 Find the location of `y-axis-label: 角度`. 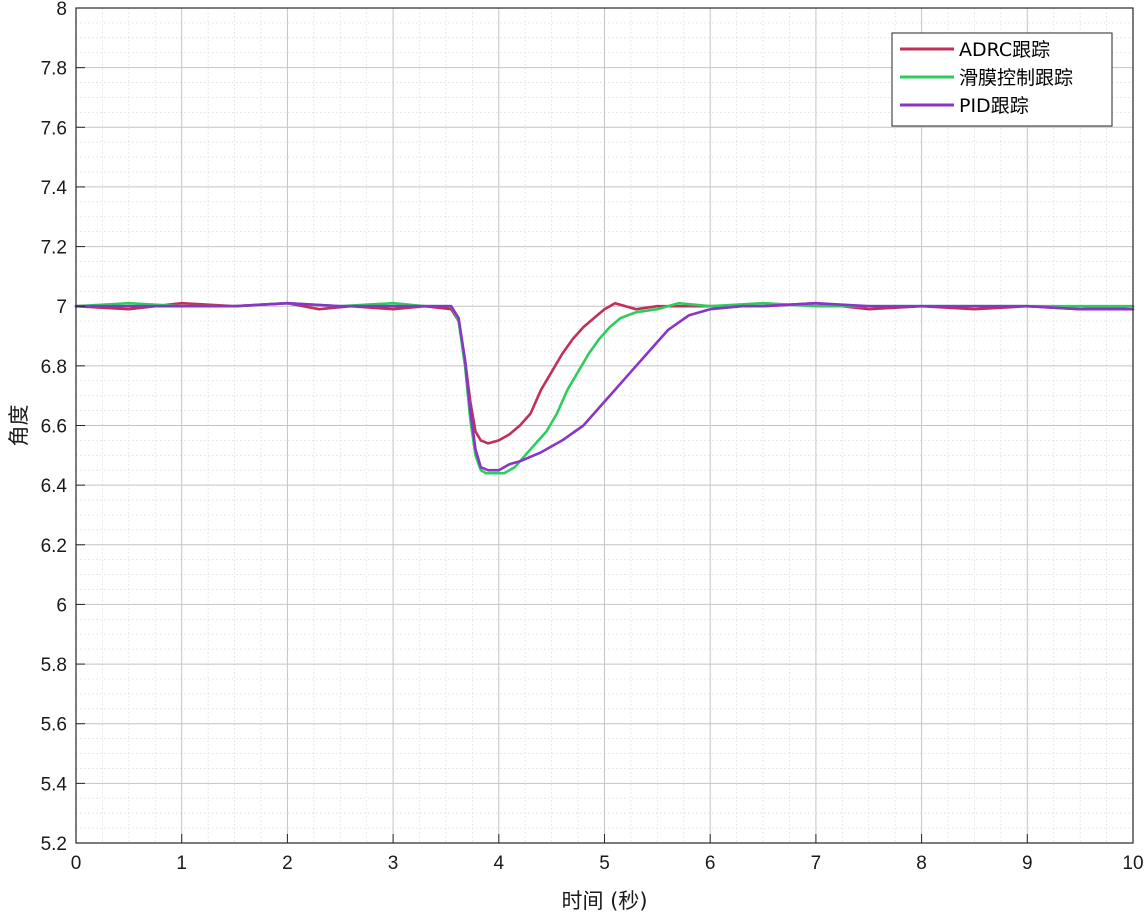

y-axis-label: 角度 is located at coordinates (19, 426).